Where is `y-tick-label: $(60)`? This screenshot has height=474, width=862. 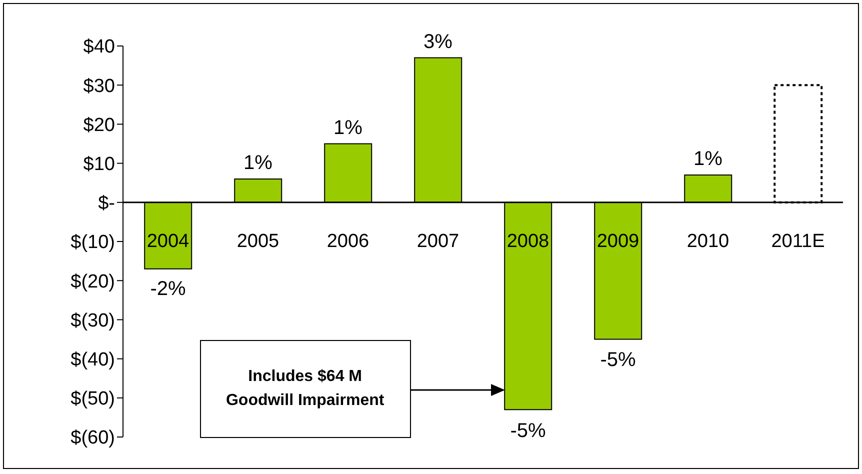
y-tick-label: $(60) is located at coordinates (92, 438).